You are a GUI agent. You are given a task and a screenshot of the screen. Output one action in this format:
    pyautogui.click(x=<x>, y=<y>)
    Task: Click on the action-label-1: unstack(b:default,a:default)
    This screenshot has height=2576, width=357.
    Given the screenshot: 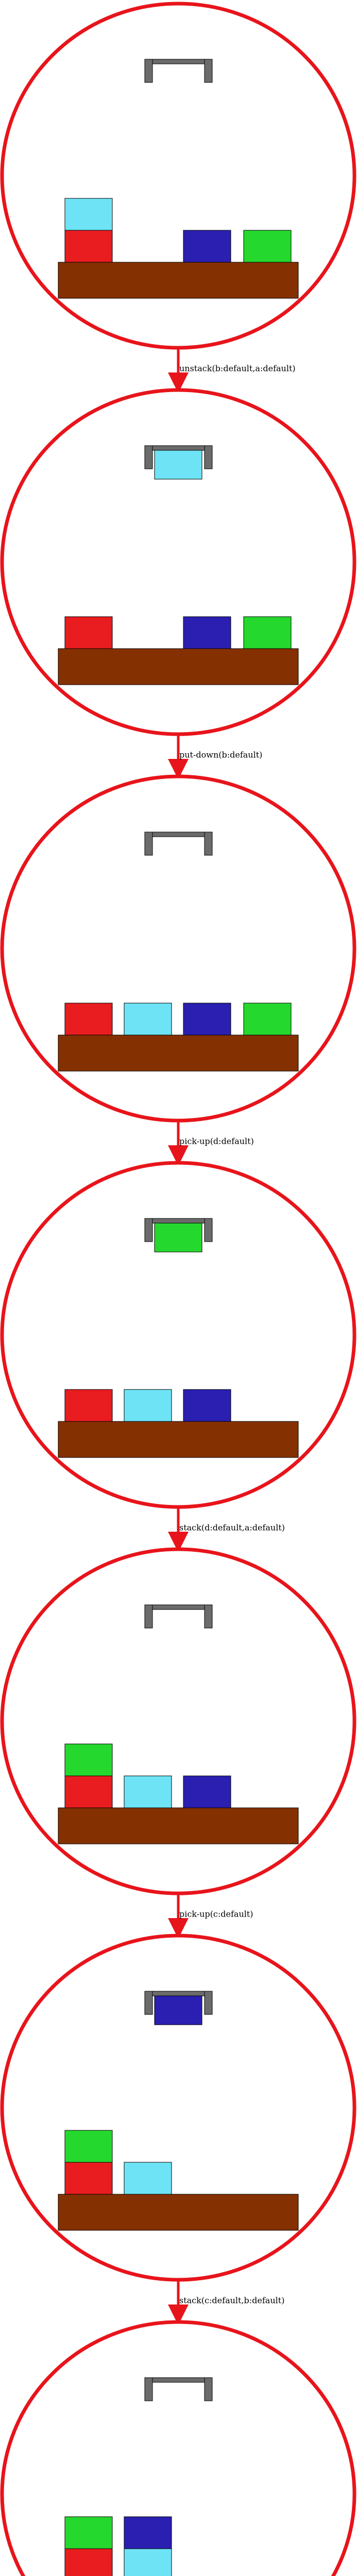 What is the action you would take?
    pyautogui.click(x=237, y=369)
    